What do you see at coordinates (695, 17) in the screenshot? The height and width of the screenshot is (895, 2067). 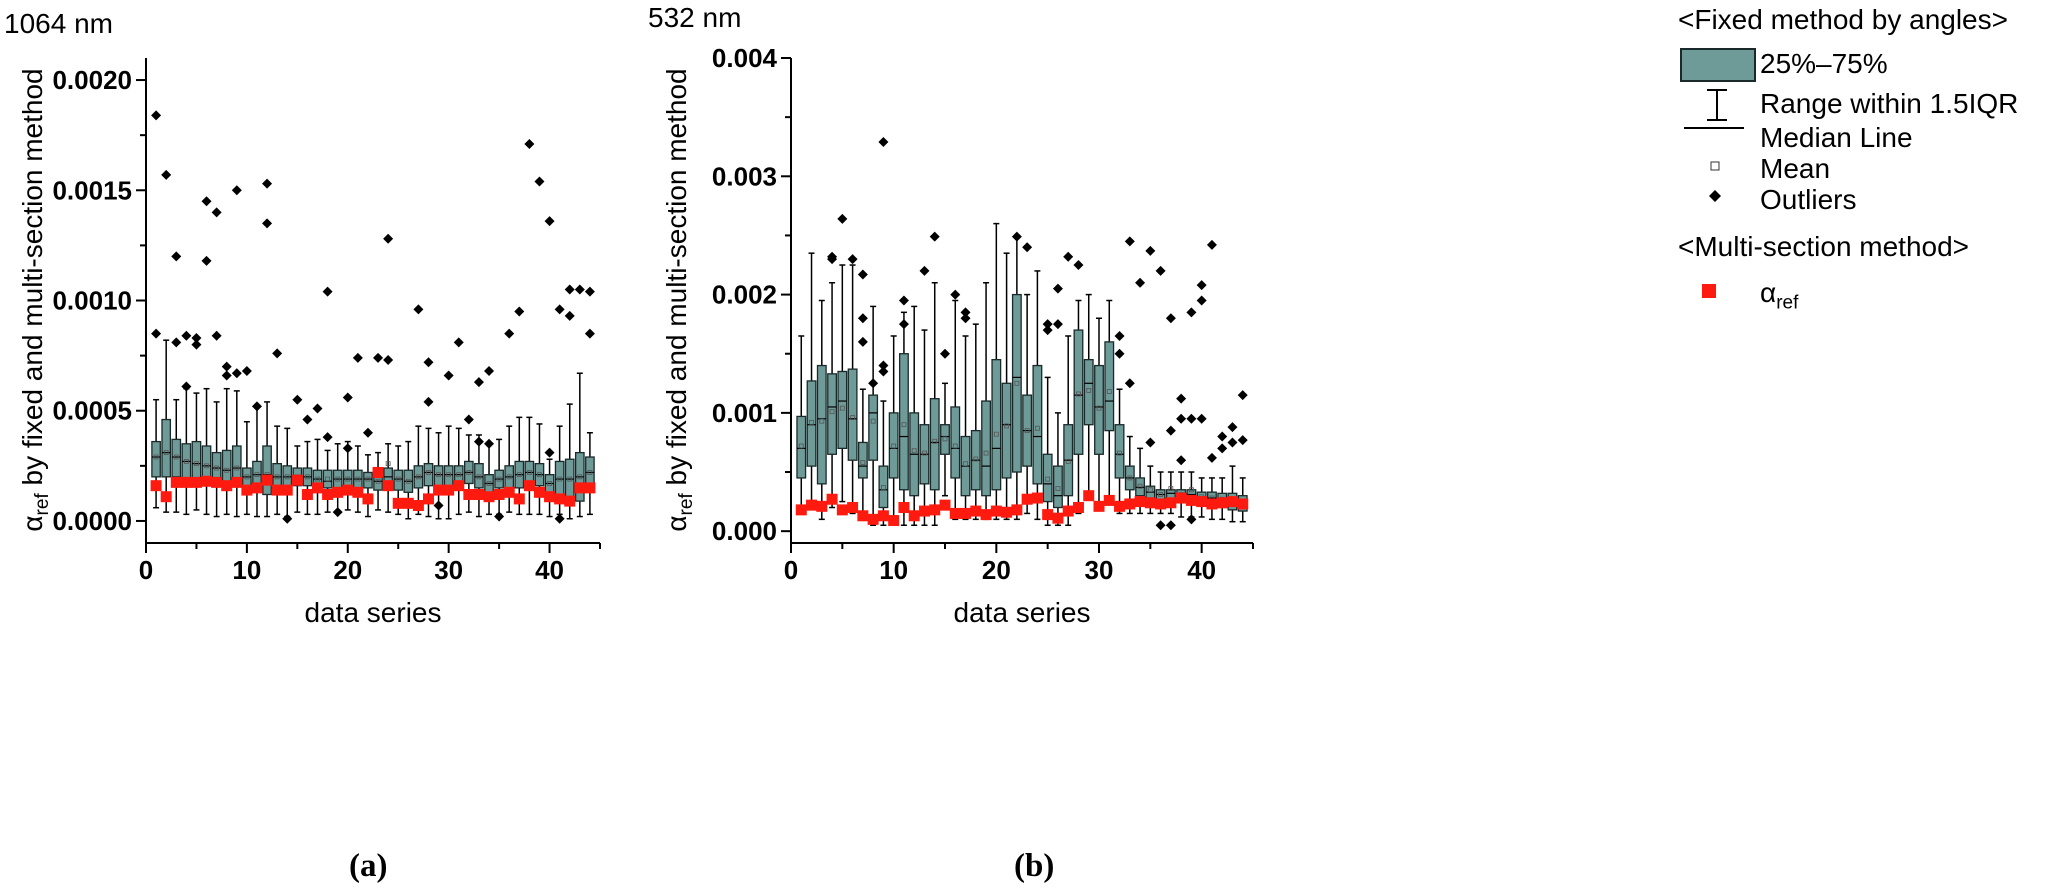 I see `panel-b-title: 532 nm` at bounding box center [695, 17].